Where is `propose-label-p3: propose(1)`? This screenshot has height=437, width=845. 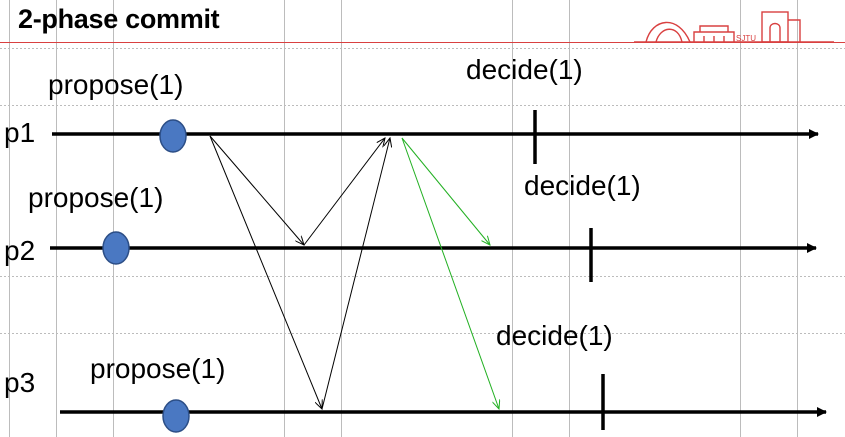 propose-label-p3: propose(1) is located at coordinates (158, 368).